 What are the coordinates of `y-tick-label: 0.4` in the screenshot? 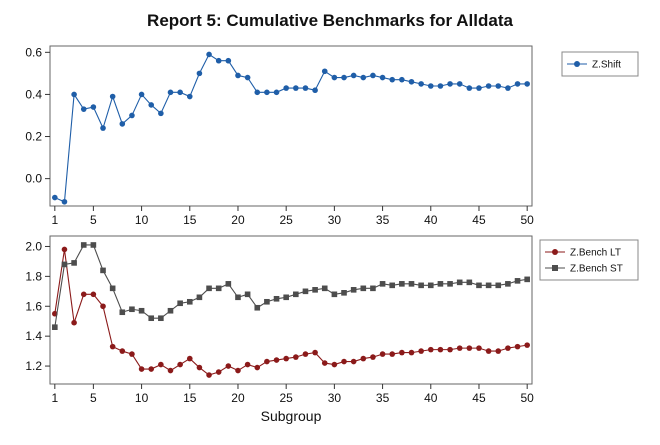 It's located at (33, 94).